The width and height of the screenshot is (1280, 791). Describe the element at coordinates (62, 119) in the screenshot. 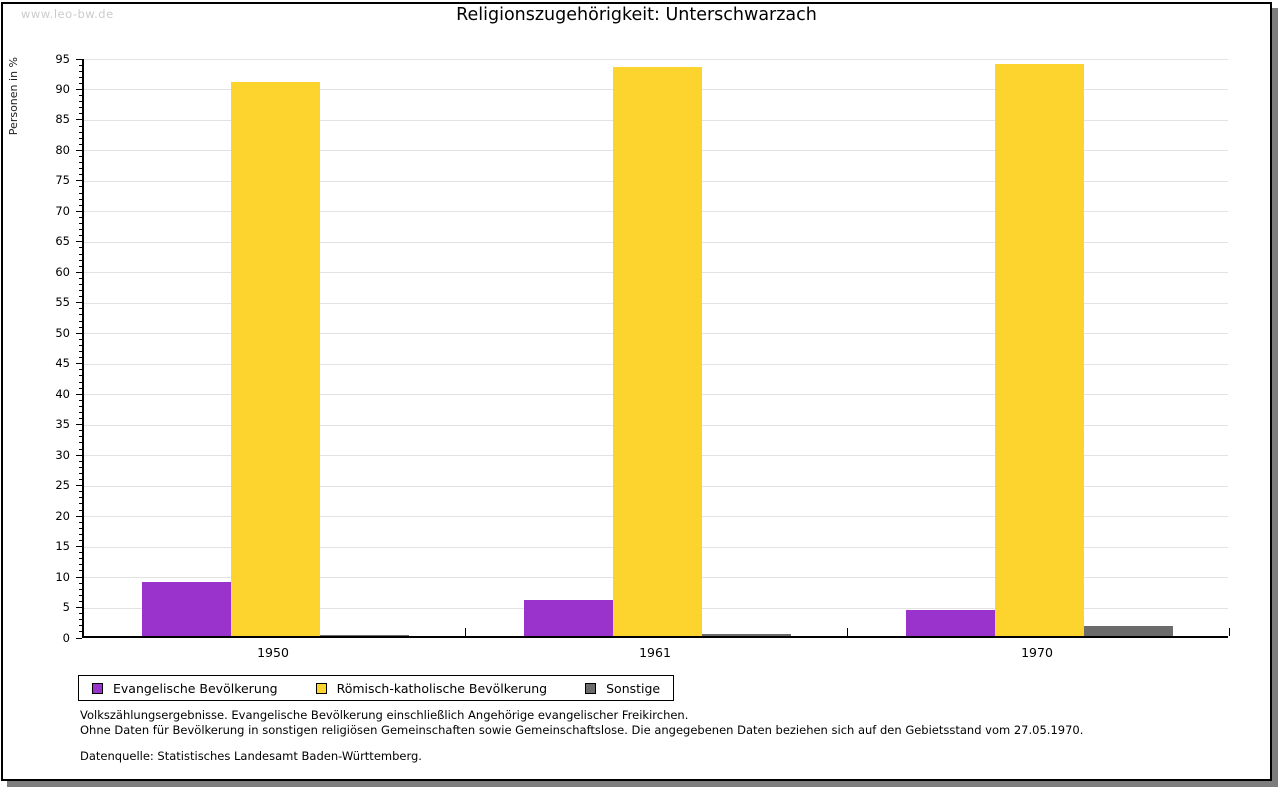

I see `y-tick-label-85: 85` at that location.